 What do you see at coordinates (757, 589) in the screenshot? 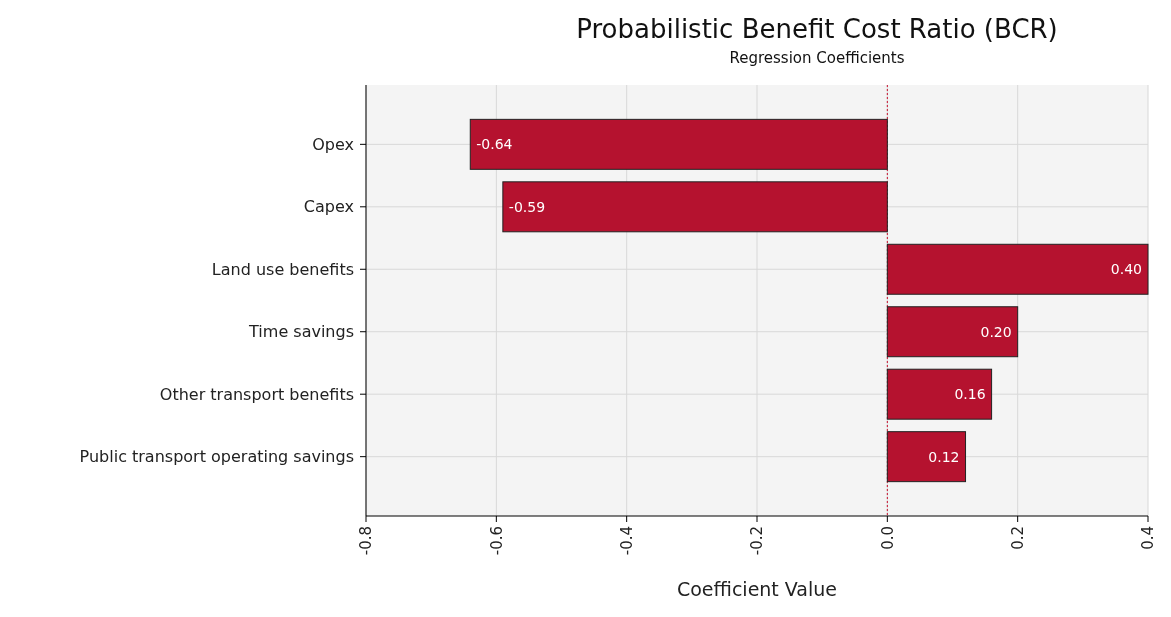
I see `x-axis-title: Coefficient Value` at bounding box center [757, 589].